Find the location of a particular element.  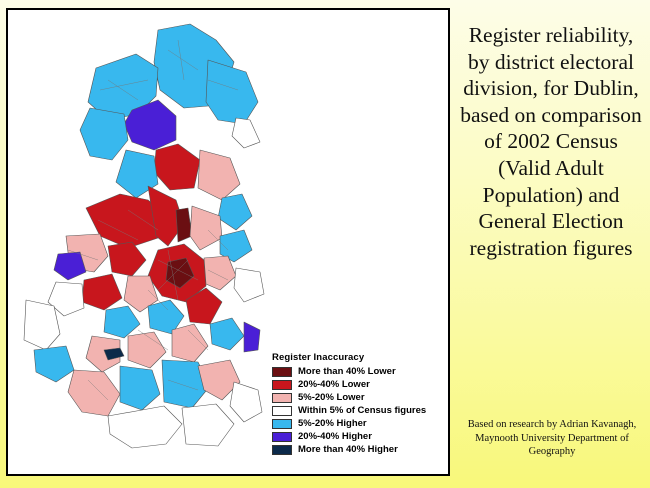

legend-item: 20%-40% Lower is located at coordinates (360, 384).